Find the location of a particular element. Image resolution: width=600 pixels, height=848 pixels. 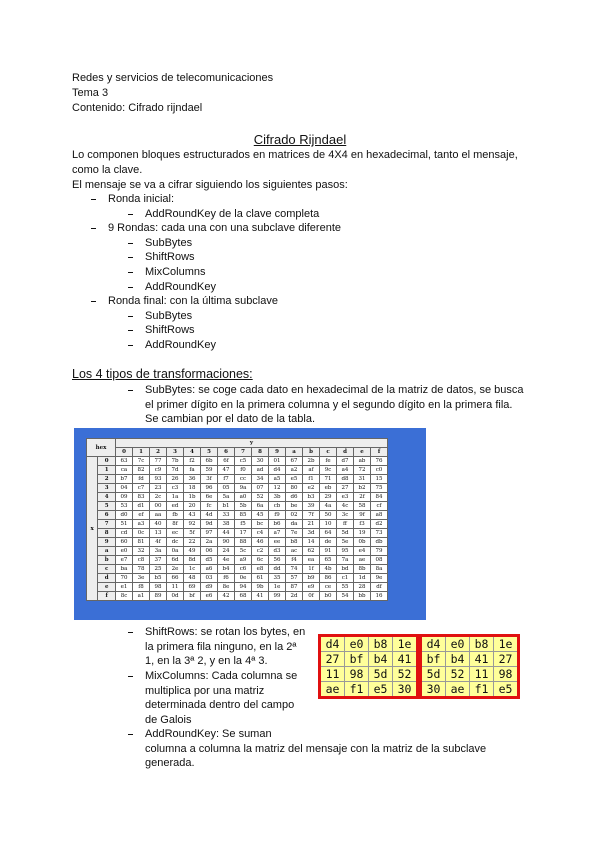

sbox-cell: 31 is located at coordinates (362, 479).